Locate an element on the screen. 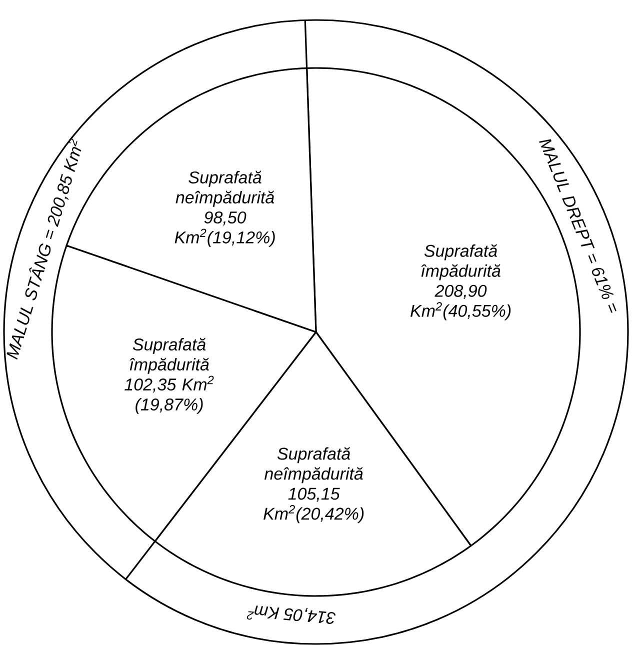  data-label: 98,50 Km$^{2}$(19,12%) is located at coordinates (224, 229).